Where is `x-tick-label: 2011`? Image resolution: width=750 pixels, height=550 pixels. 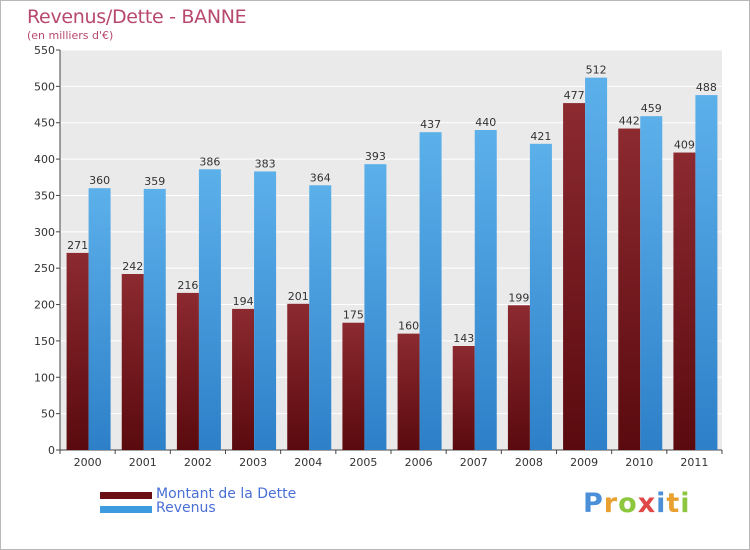 x-tick-label: 2011 is located at coordinates (694, 462).